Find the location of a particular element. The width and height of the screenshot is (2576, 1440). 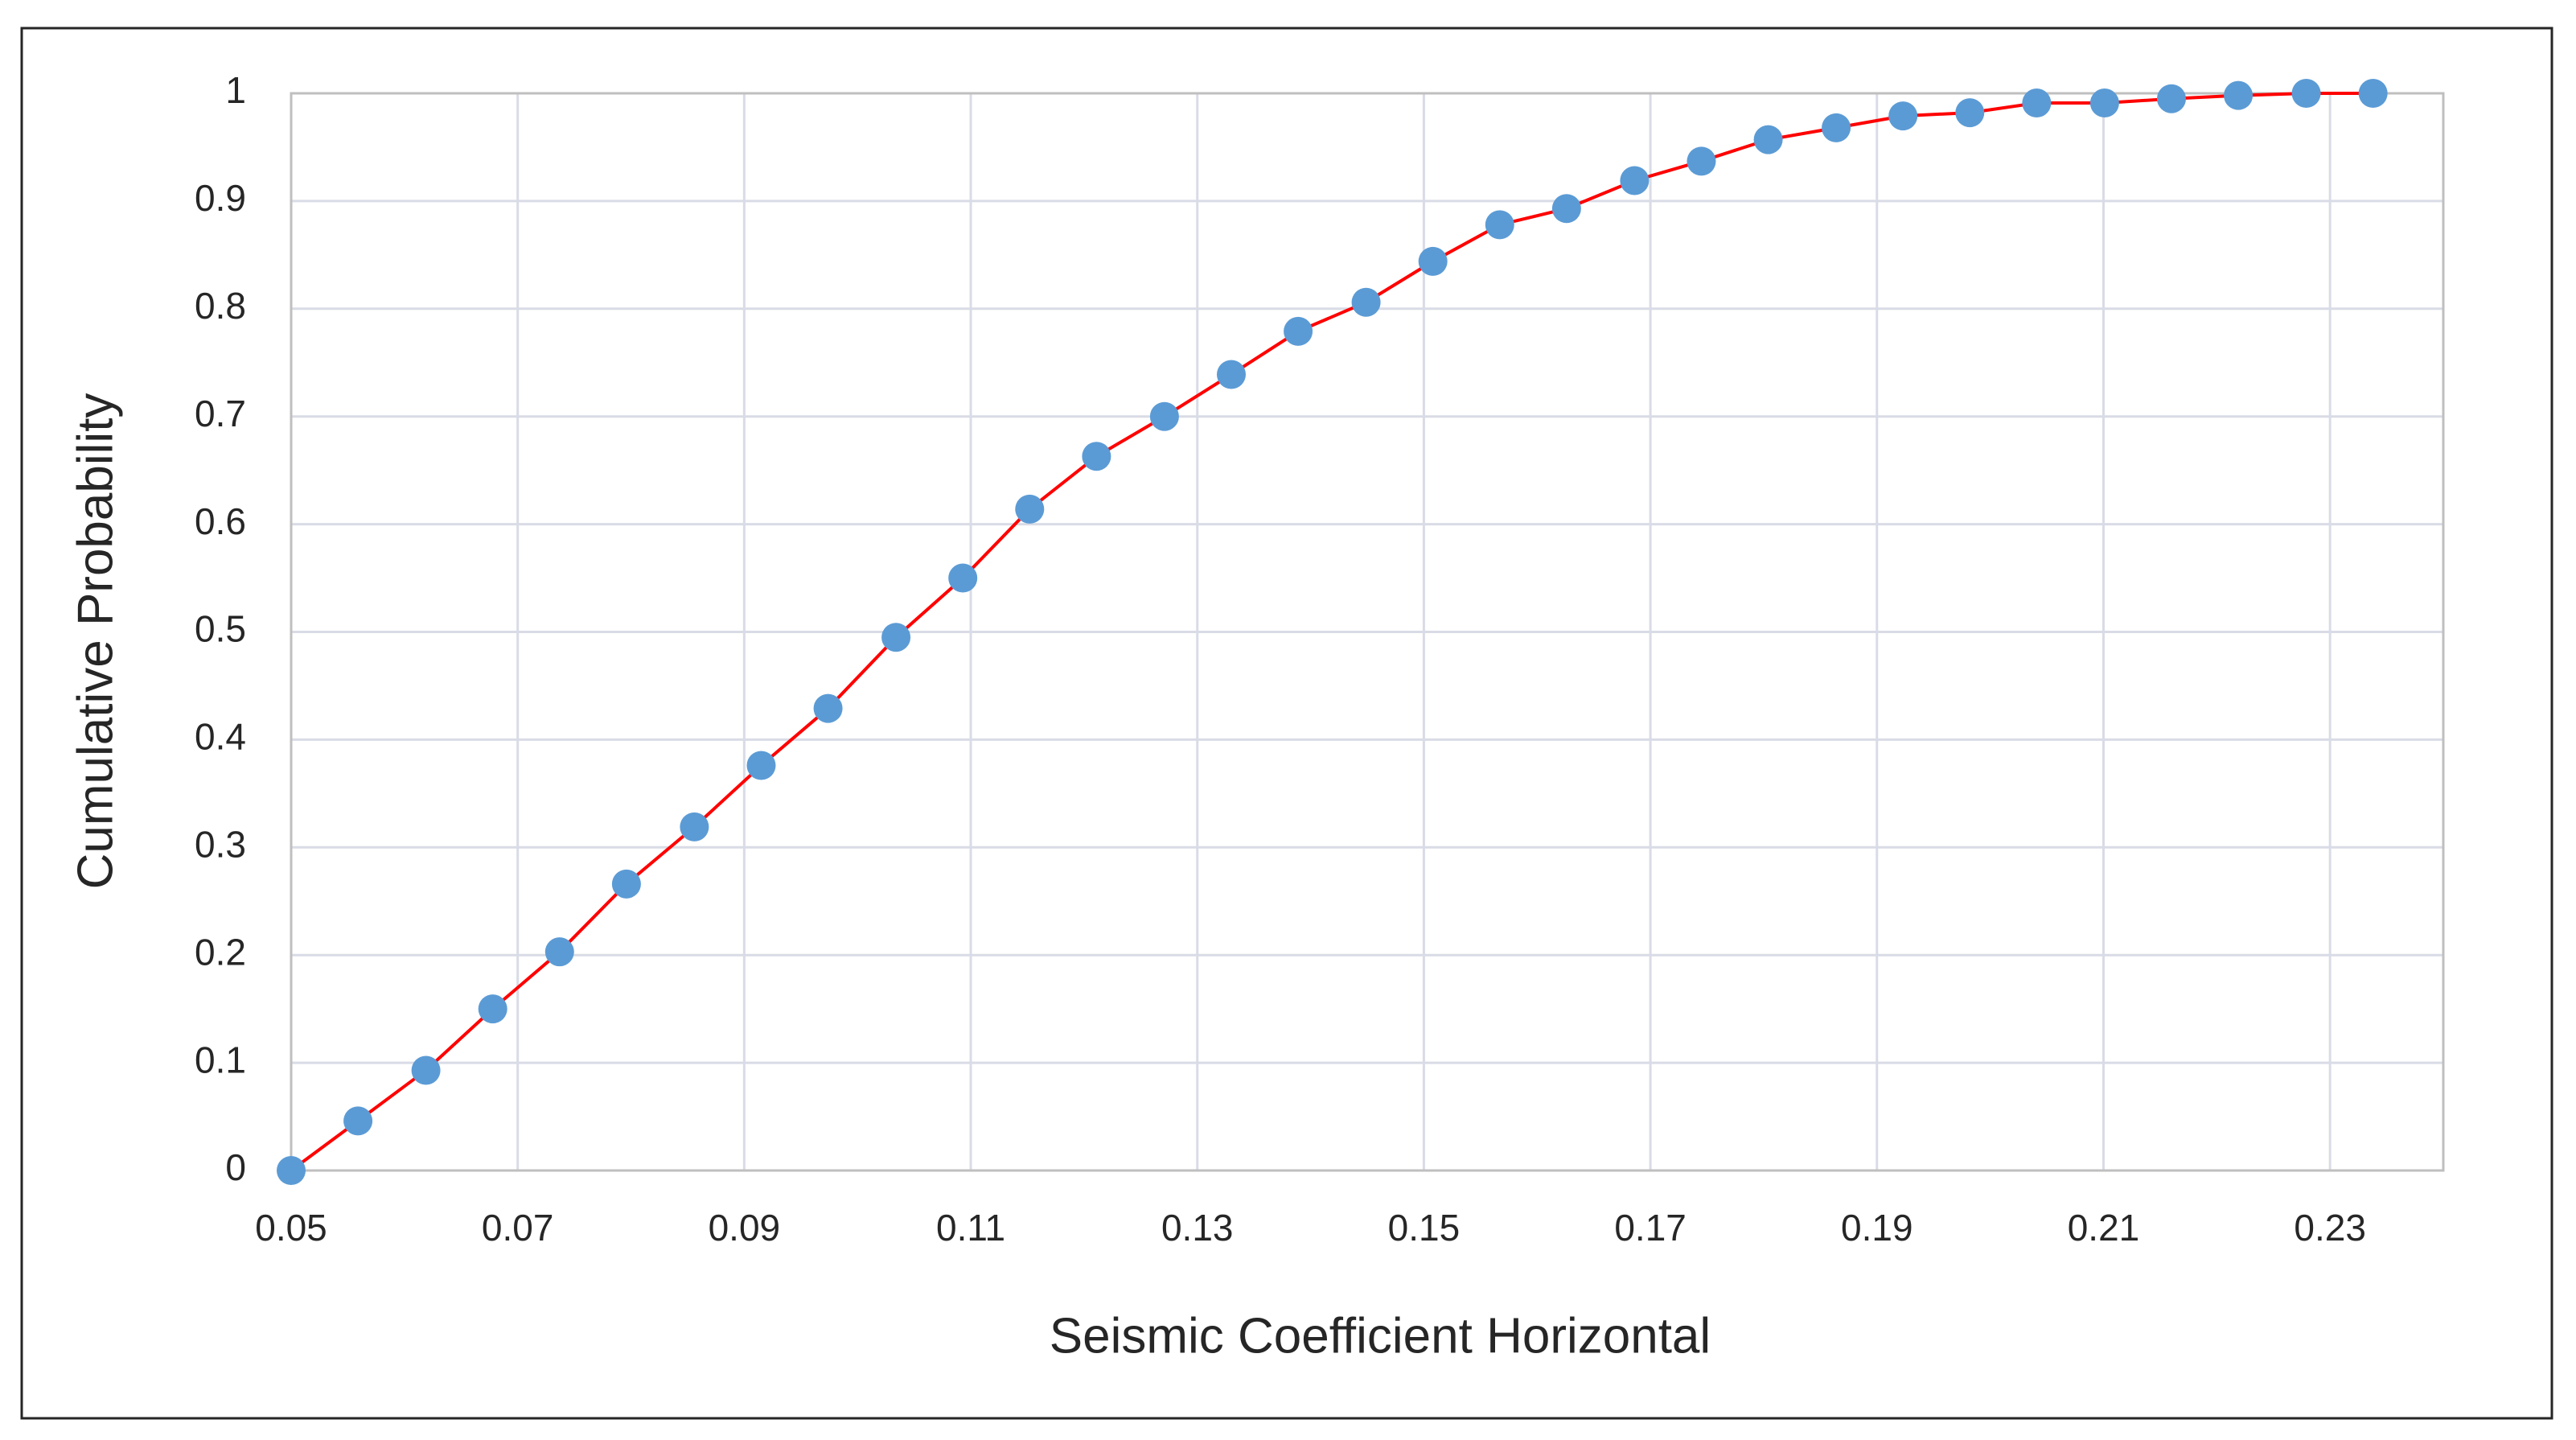

x-tick-label: 0.15 is located at coordinates (1424, 1228).